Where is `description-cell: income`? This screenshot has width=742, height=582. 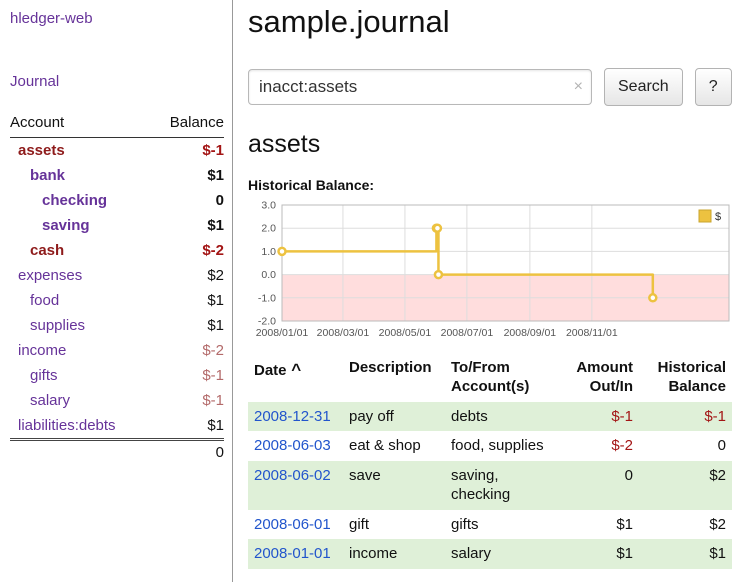 description-cell: income is located at coordinates (373, 553).